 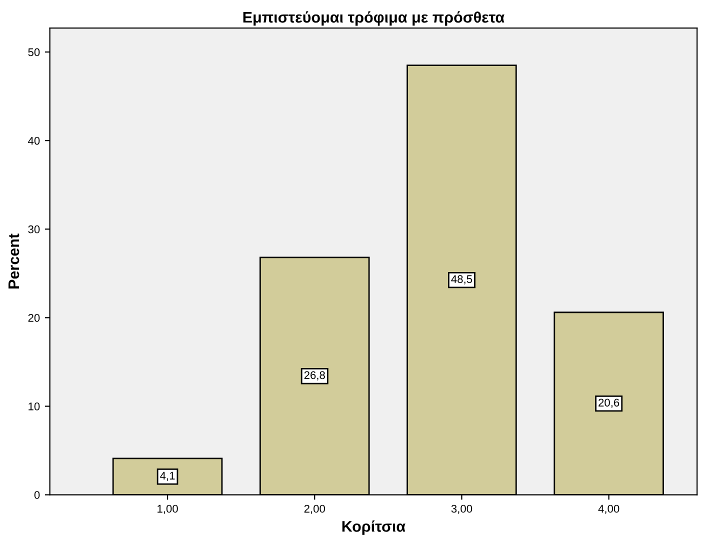 What do you see at coordinates (373, 18) in the screenshot?
I see `chart-title: Εμπιστεύομαι τρόφιμα με πρόσθετα` at bounding box center [373, 18].